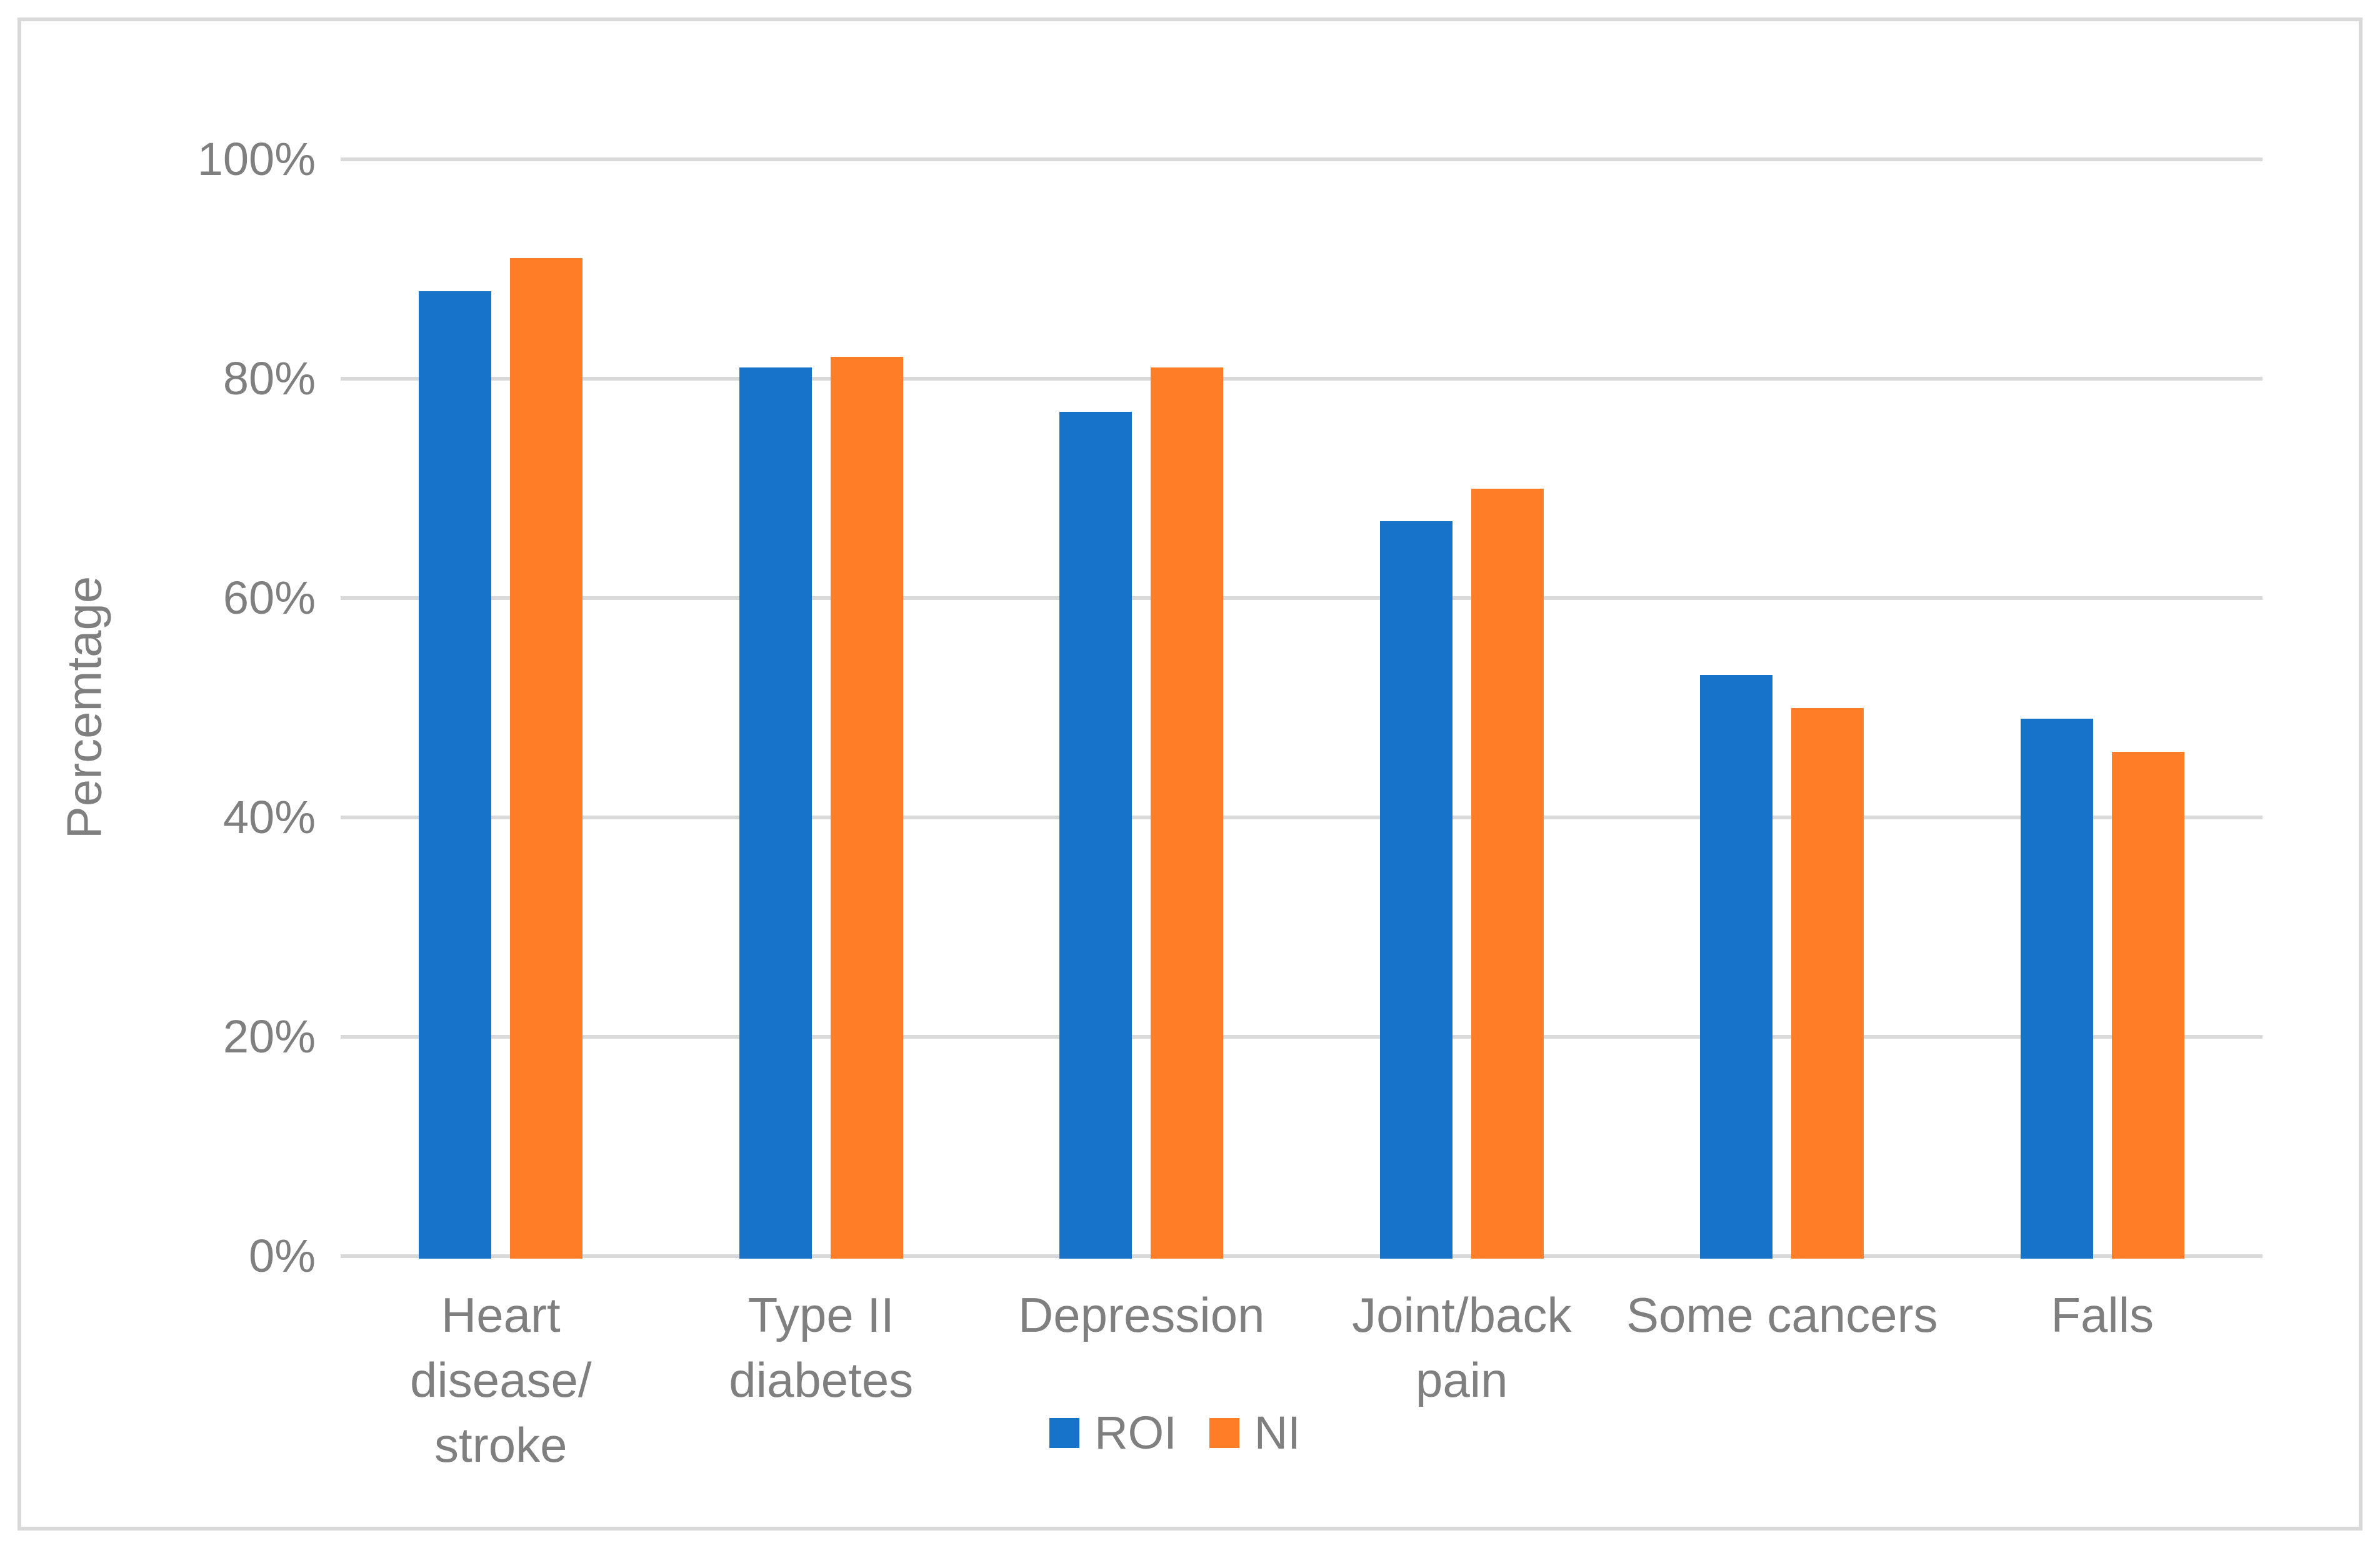  Describe the element at coordinates (282, 1256) in the screenshot. I see `y-tick-label-0: 0%` at that location.